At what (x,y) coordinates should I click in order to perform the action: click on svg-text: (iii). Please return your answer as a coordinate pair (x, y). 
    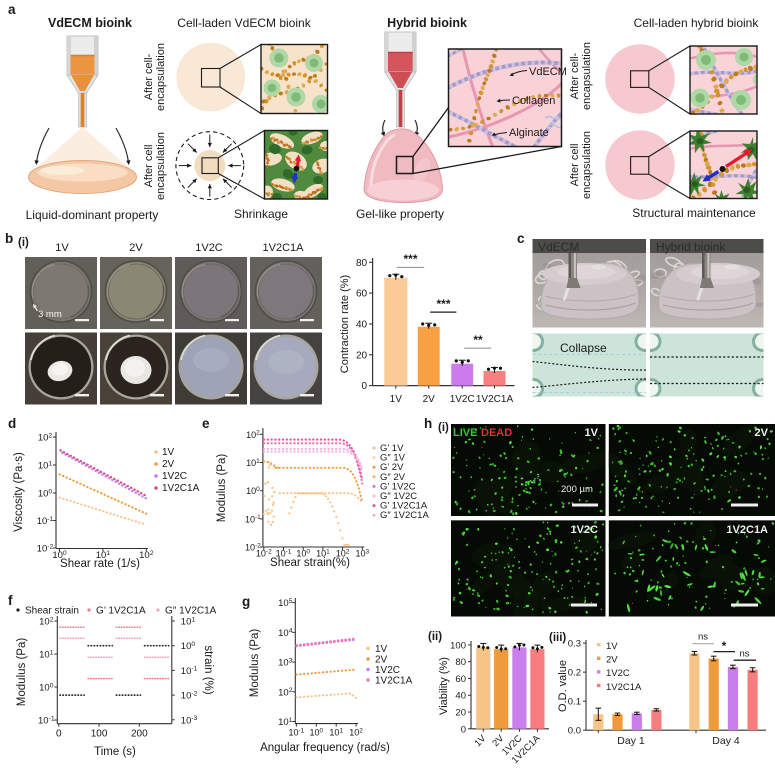
    Looking at the image, I should click on (557, 638).